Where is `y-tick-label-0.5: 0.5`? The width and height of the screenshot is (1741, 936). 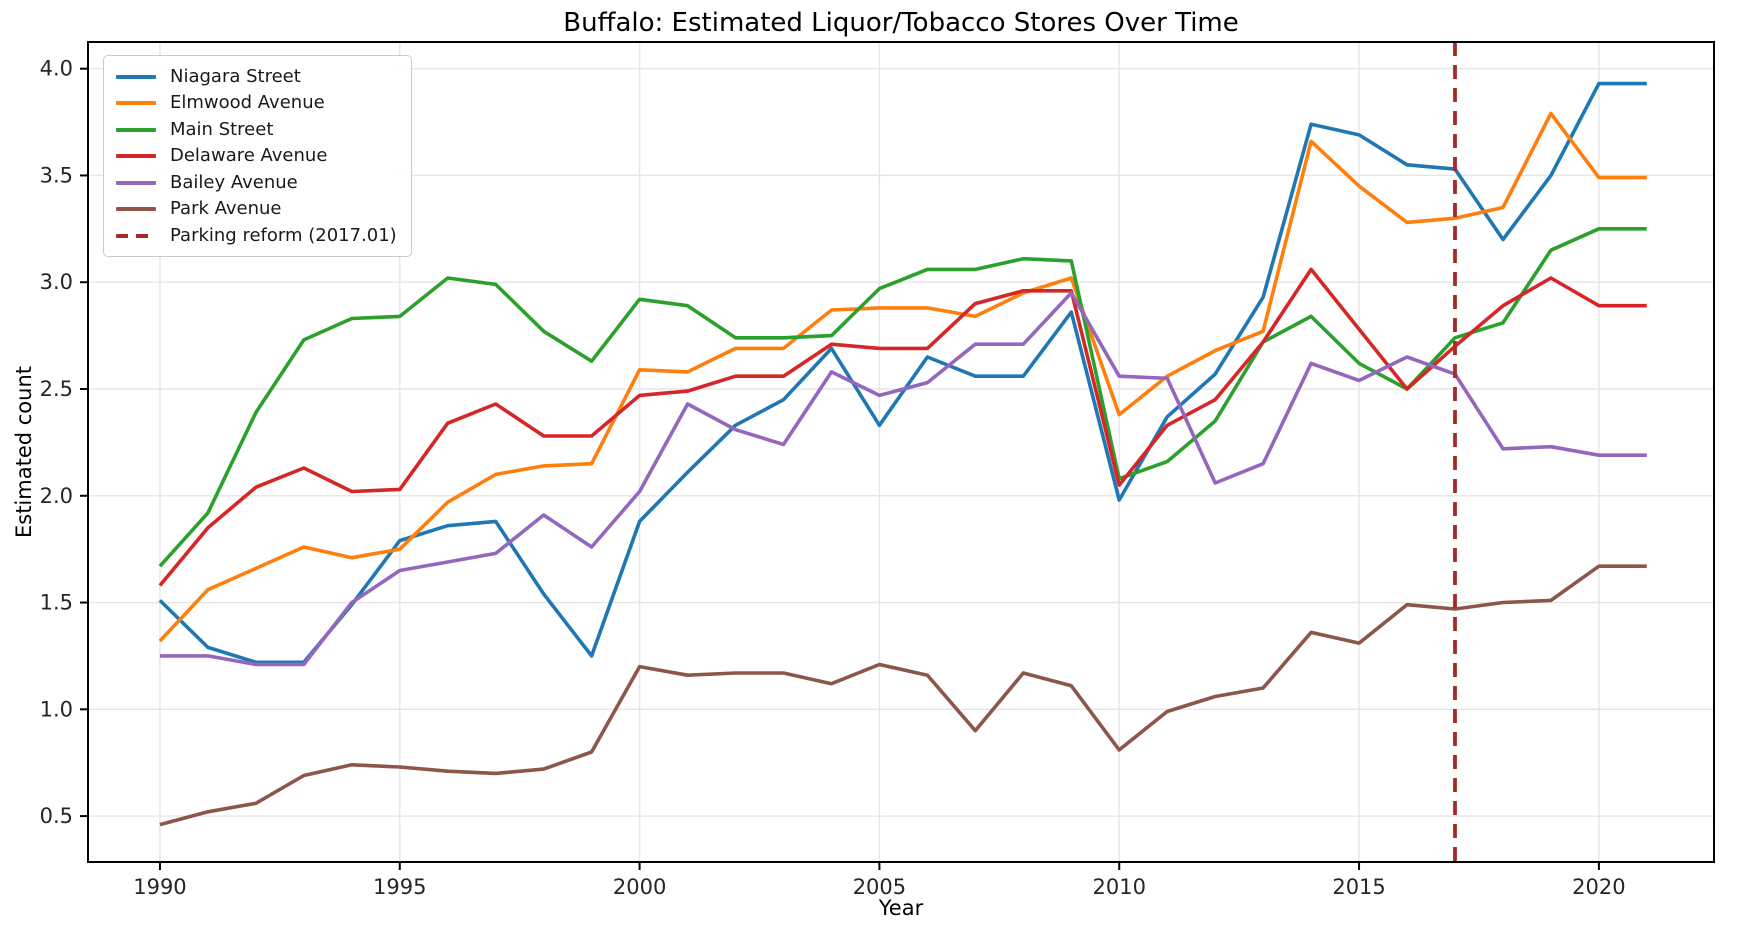
y-tick-label-0.5: 0.5 is located at coordinates (56, 816).